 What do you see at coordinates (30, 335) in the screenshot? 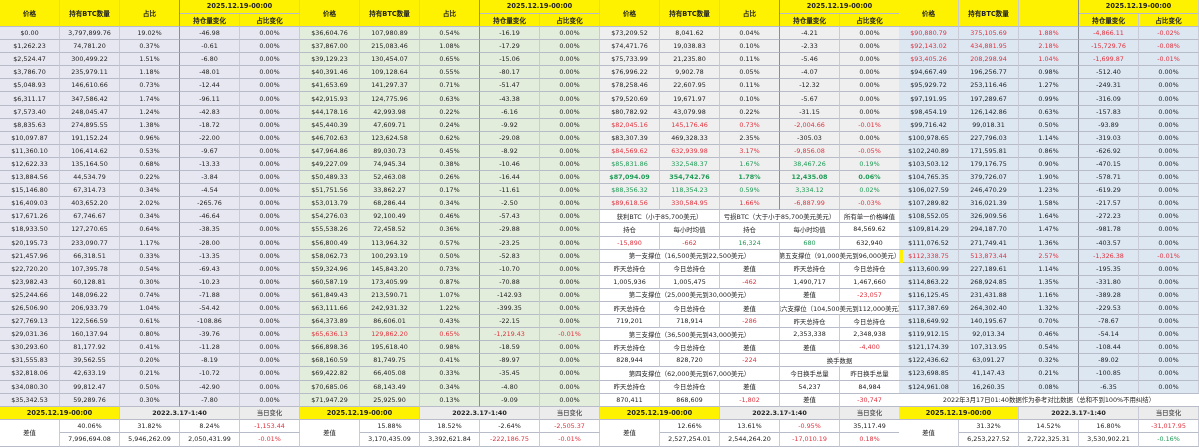
I see `table-cell: $29,031.36` at bounding box center [30, 335].